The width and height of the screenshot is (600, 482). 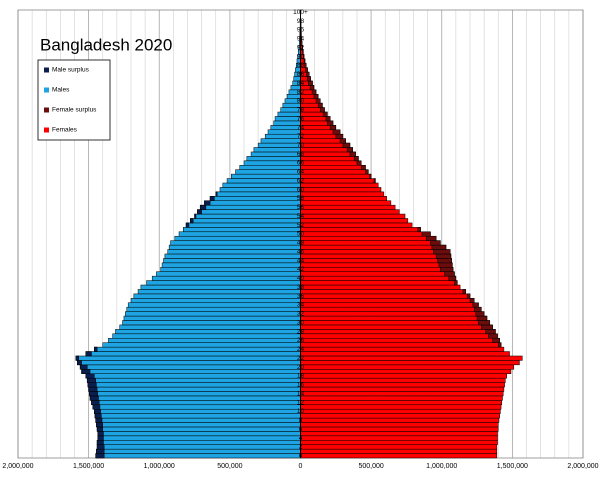 What do you see at coordinates (301, 74) in the screenshot?
I see `age-label: 86` at bounding box center [301, 74].